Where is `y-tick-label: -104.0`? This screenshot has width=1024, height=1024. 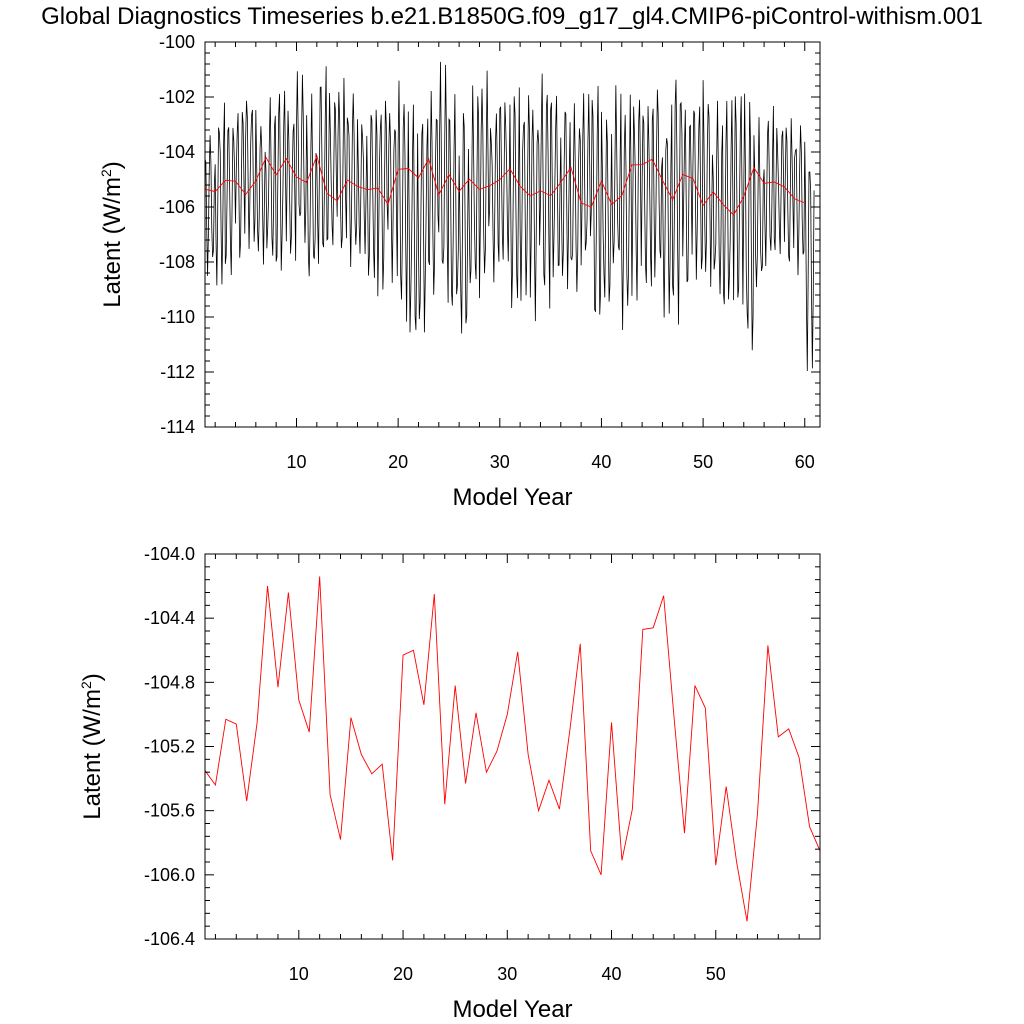 y-tick-label: -104.0 is located at coordinates (169, 554).